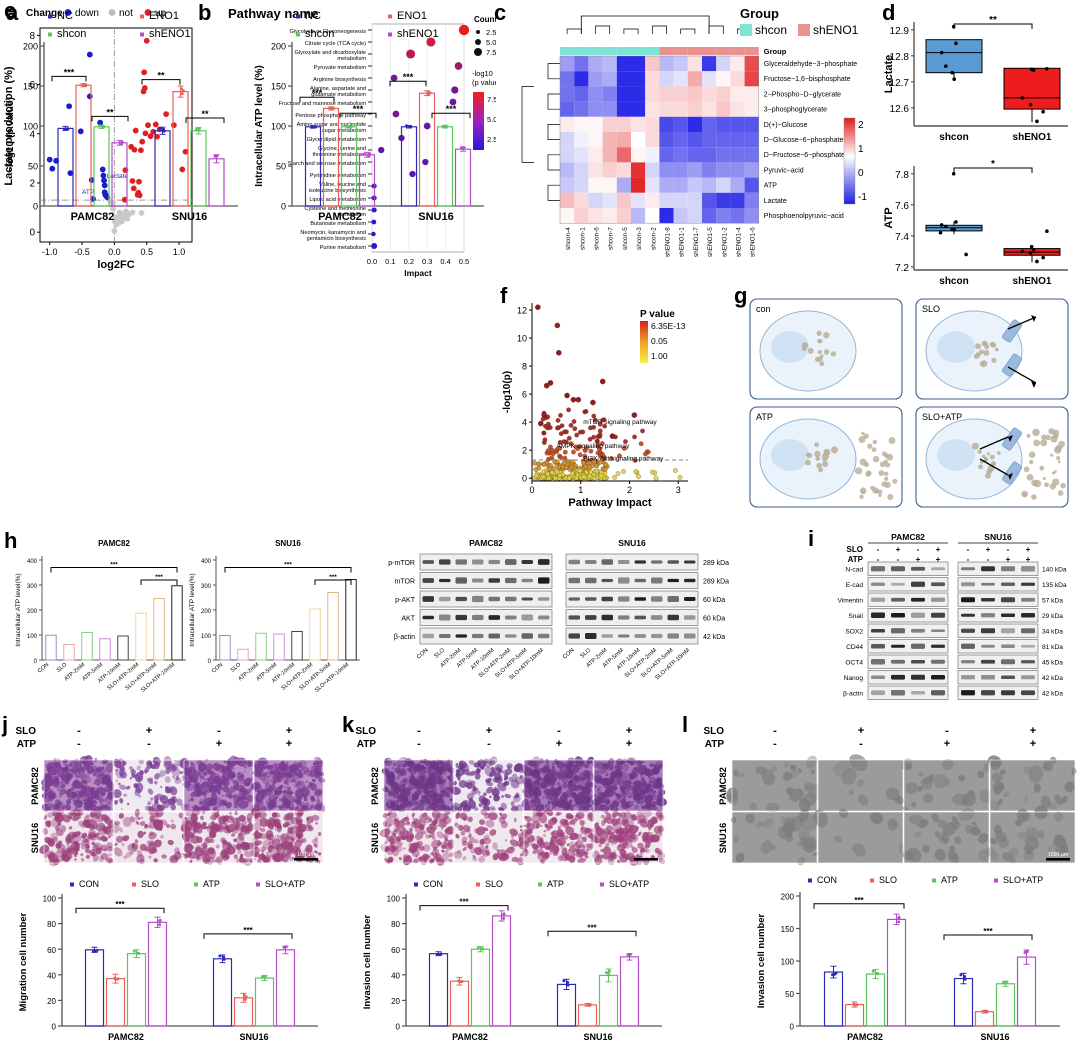 The image size is (1080, 1053). I want to click on xtick-label: 0.0, so click(372, 261).